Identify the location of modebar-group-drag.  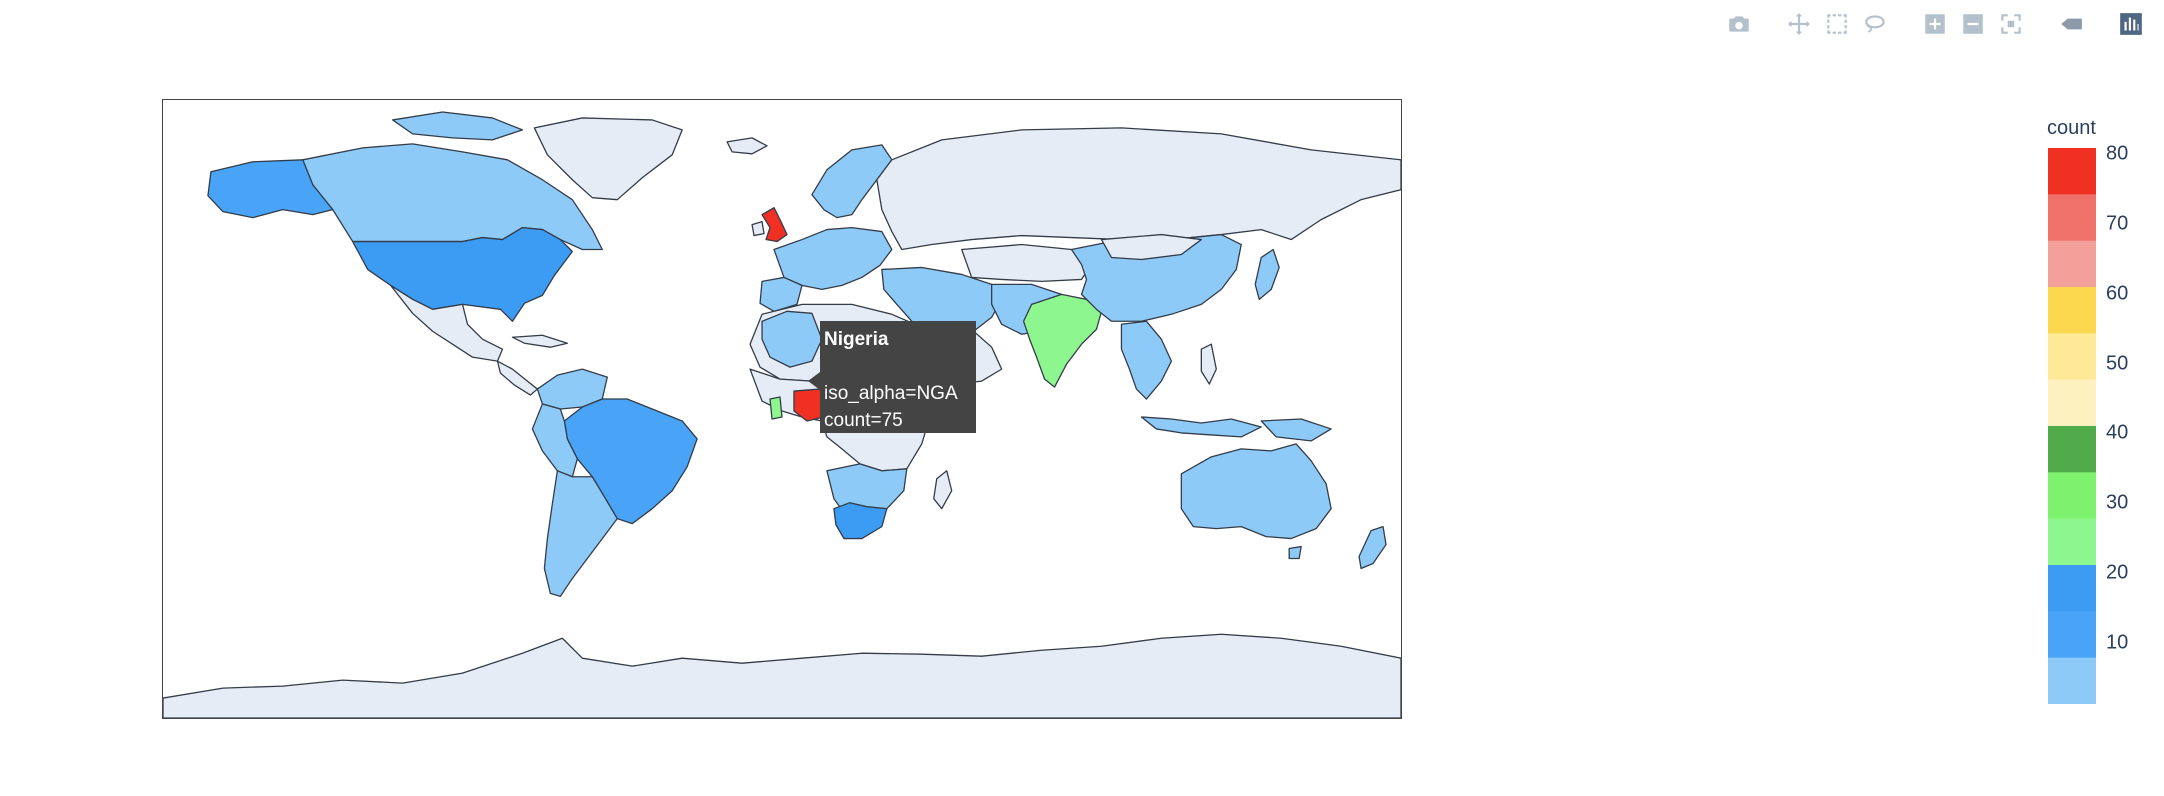
(1837, 24).